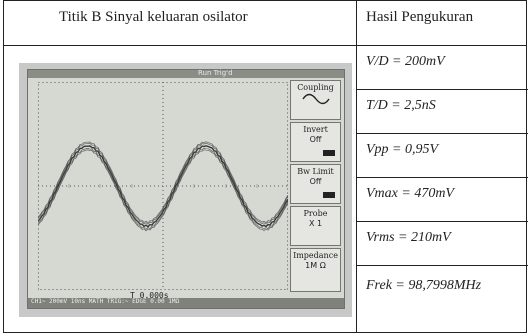  I want to click on bw-limit-value: Off, so click(315, 181).